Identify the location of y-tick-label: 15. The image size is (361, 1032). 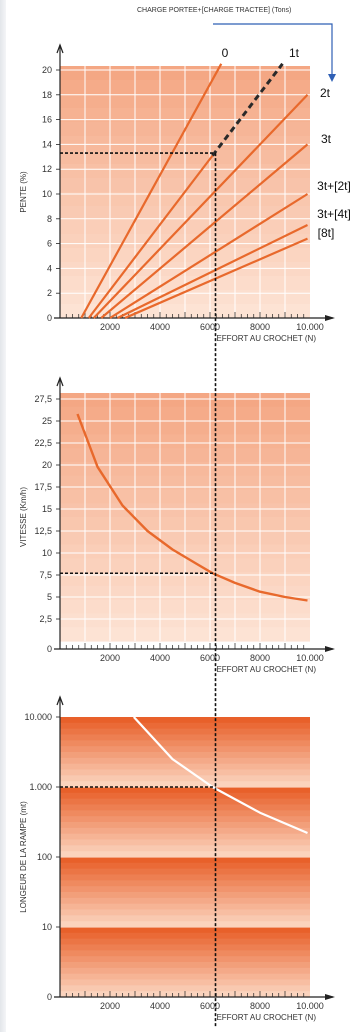
(47, 509).